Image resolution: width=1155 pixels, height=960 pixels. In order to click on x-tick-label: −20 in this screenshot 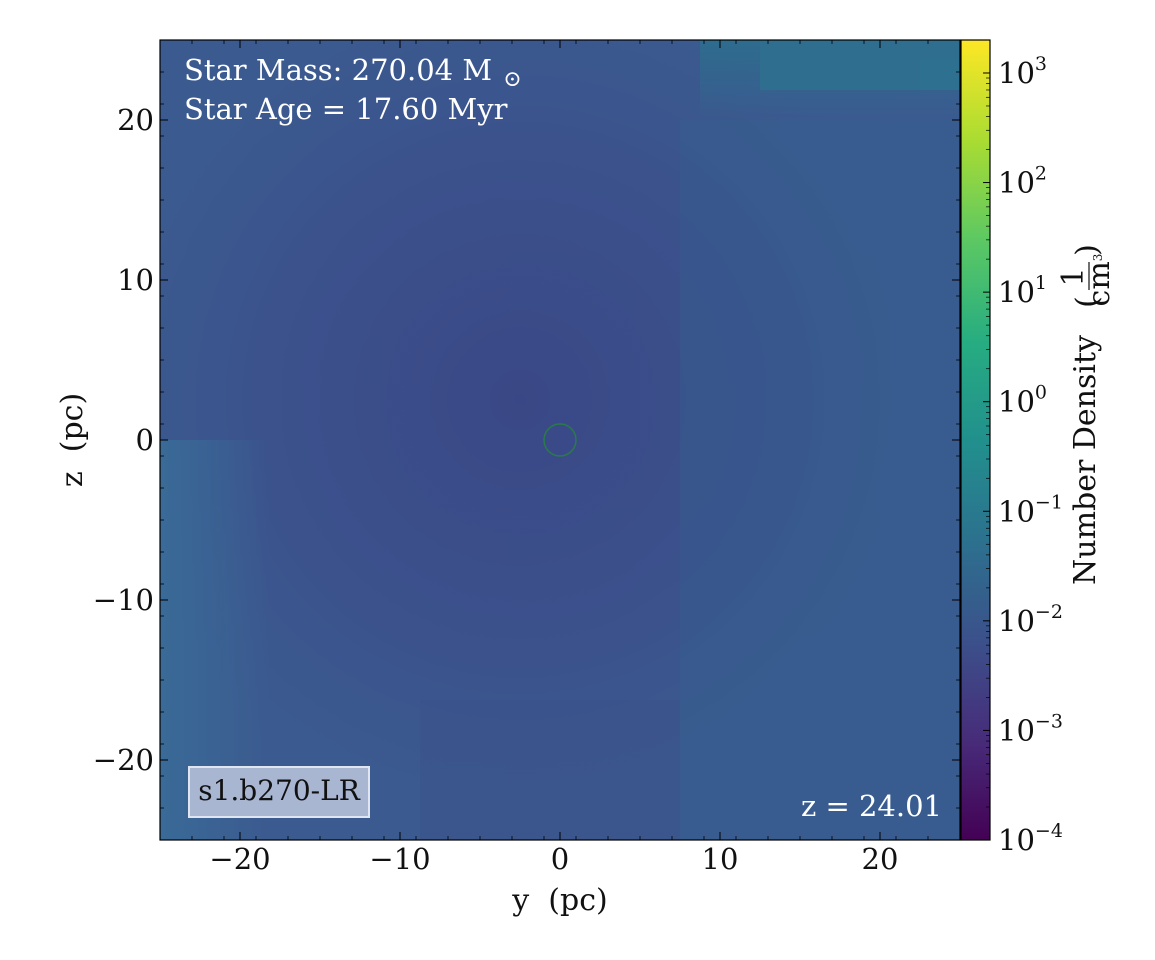, I will do `click(239, 859)`.